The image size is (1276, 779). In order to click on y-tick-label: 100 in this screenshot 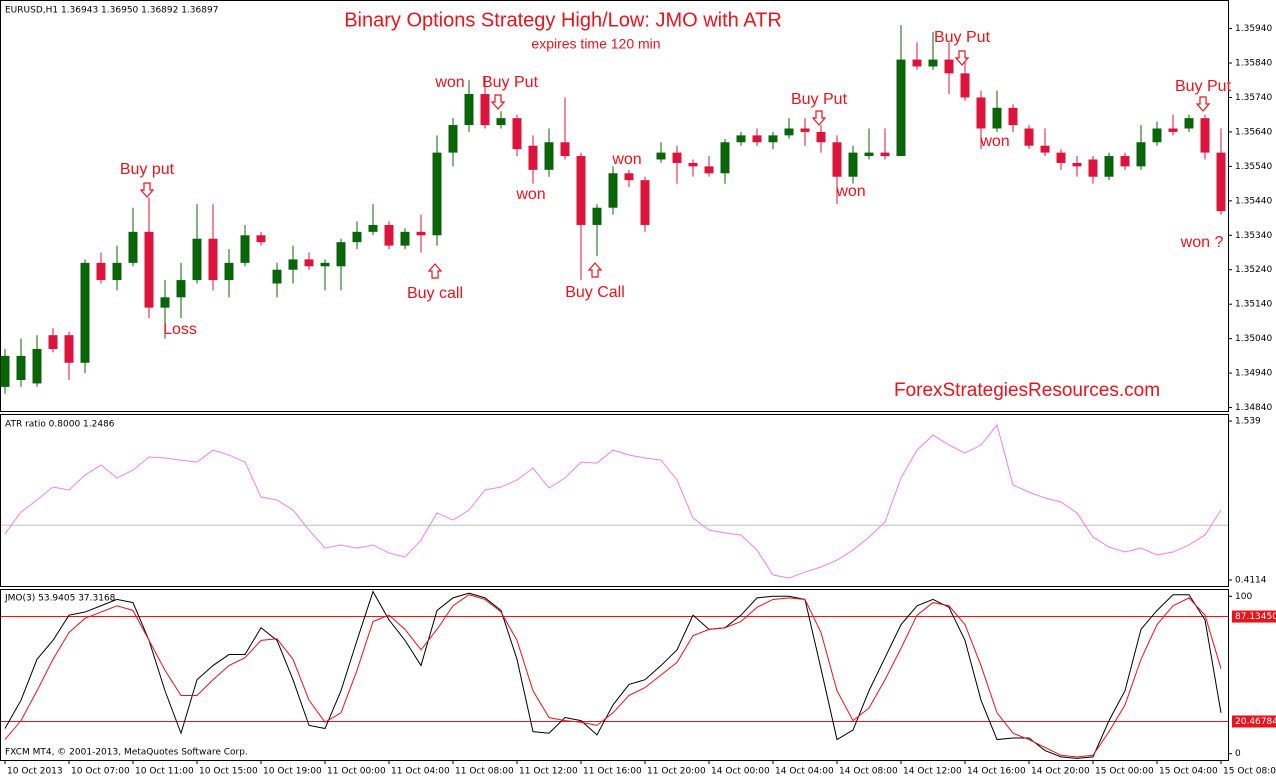, I will do `click(1243, 597)`.